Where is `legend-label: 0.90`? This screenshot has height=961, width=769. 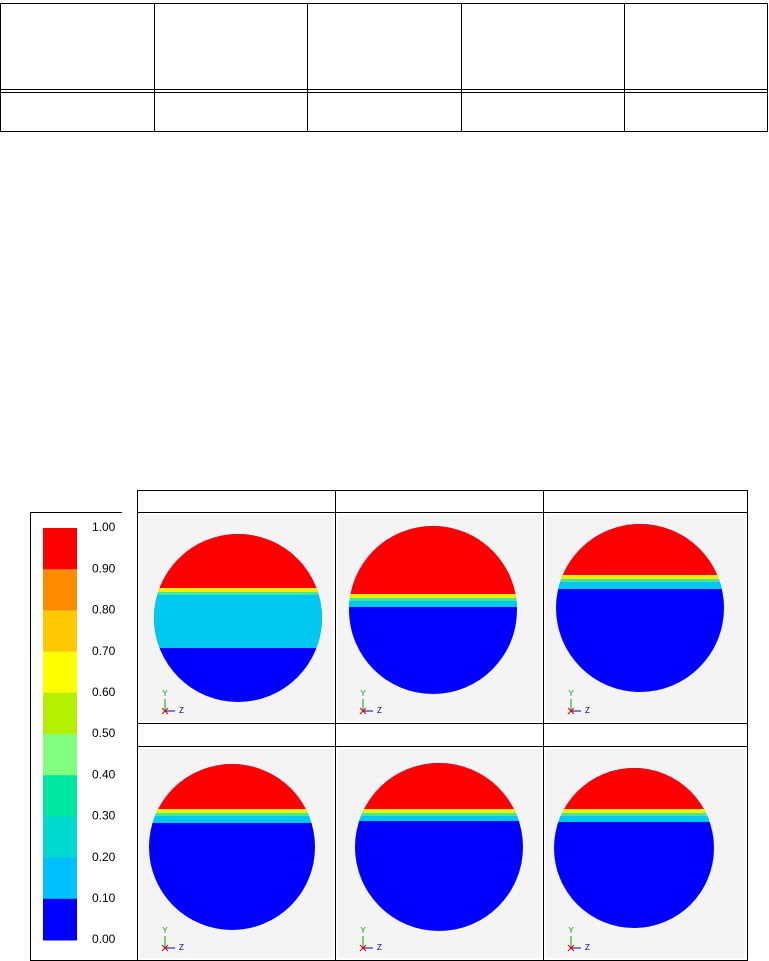 legend-label: 0.90 is located at coordinates (104, 568).